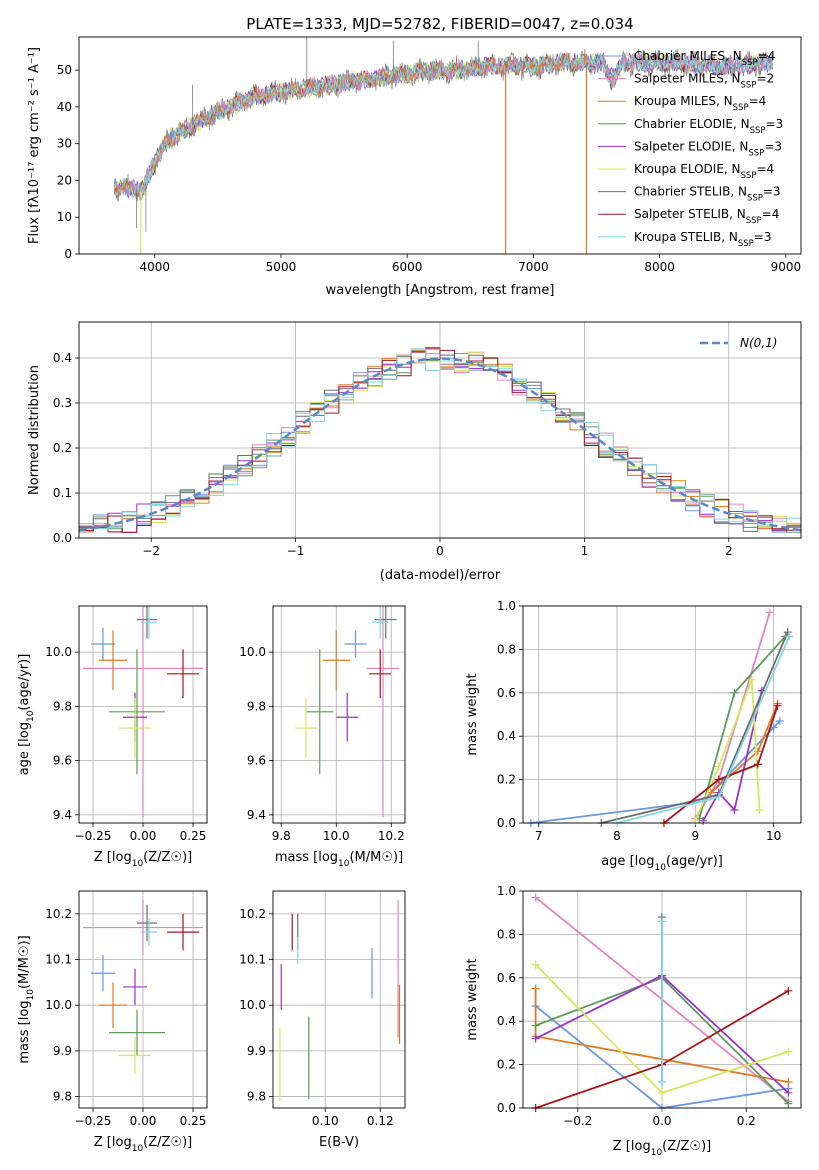 The width and height of the screenshot is (819, 1170). I want to click on x-tick-label: 1, so click(585, 551).